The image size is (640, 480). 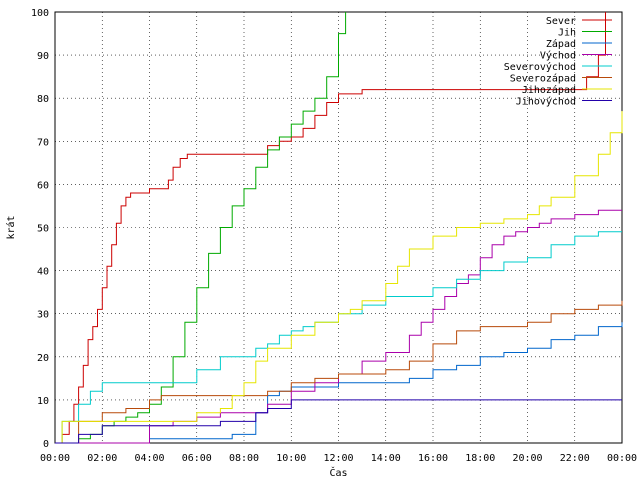 What do you see at coordinates (46, 444) in the screenshot?
I see `y-tick-label: 0` at bounding box center [46, 444].